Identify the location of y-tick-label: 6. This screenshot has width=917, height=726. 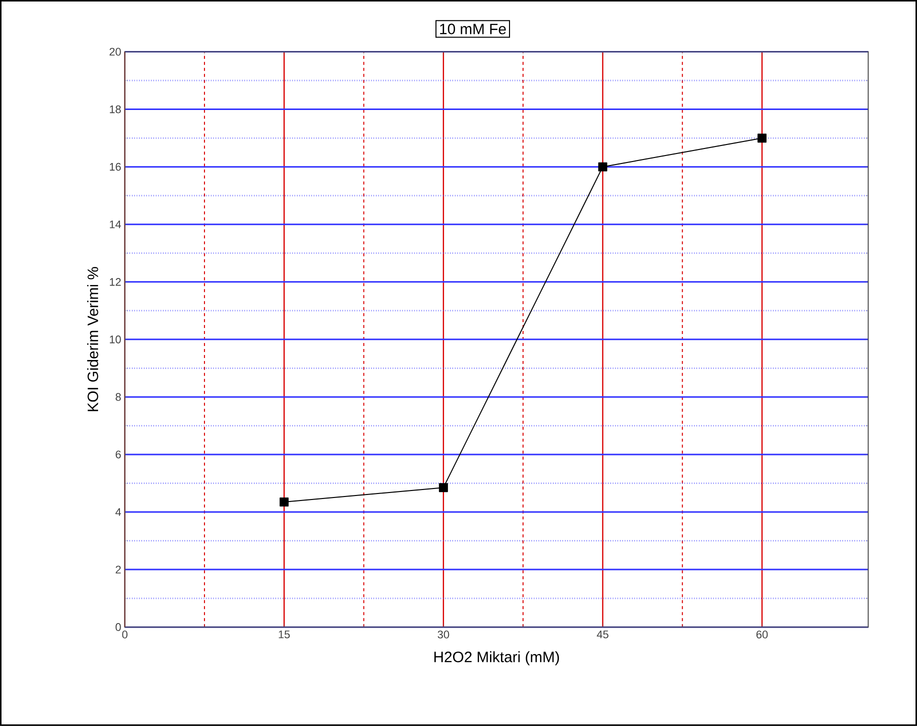
(118, 454).